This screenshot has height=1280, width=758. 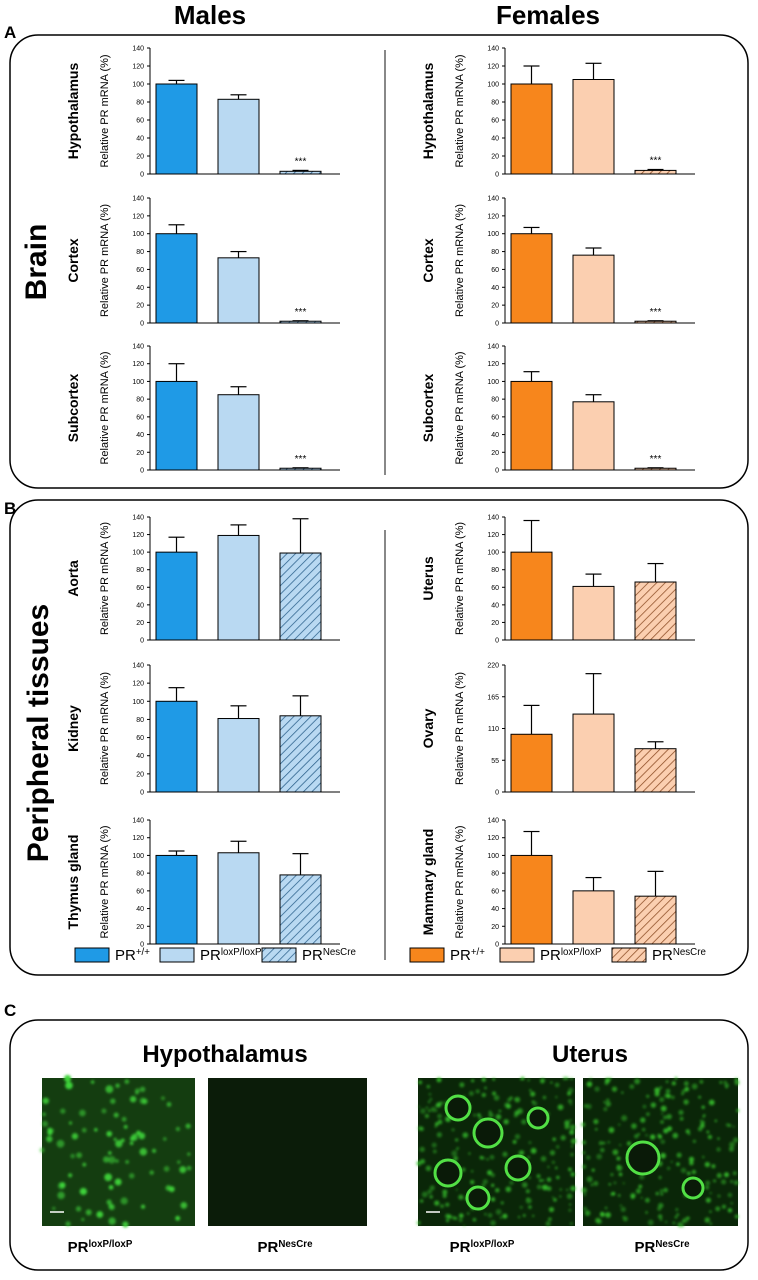 I want to click on y-tick-label: 40, so click(x=140, y=288).